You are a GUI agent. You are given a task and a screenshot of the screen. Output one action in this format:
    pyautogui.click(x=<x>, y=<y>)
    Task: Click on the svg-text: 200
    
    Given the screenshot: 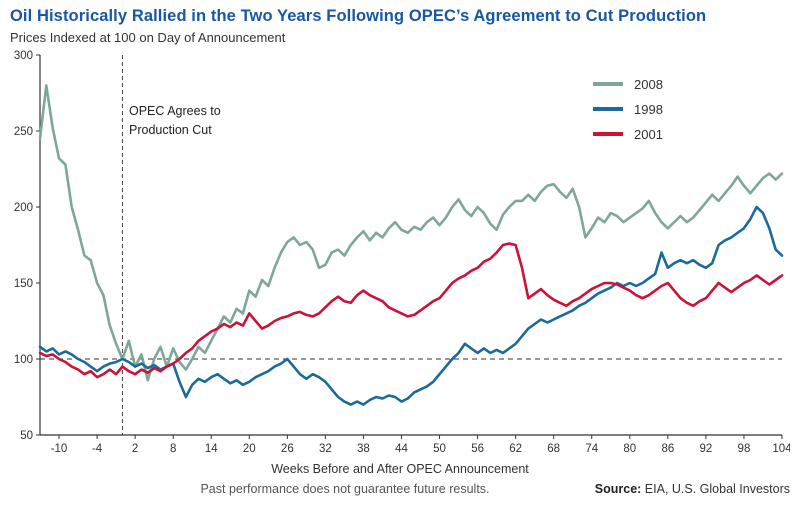 What is the action you would take?
    pyautogui.click(x=23, y=208)
    